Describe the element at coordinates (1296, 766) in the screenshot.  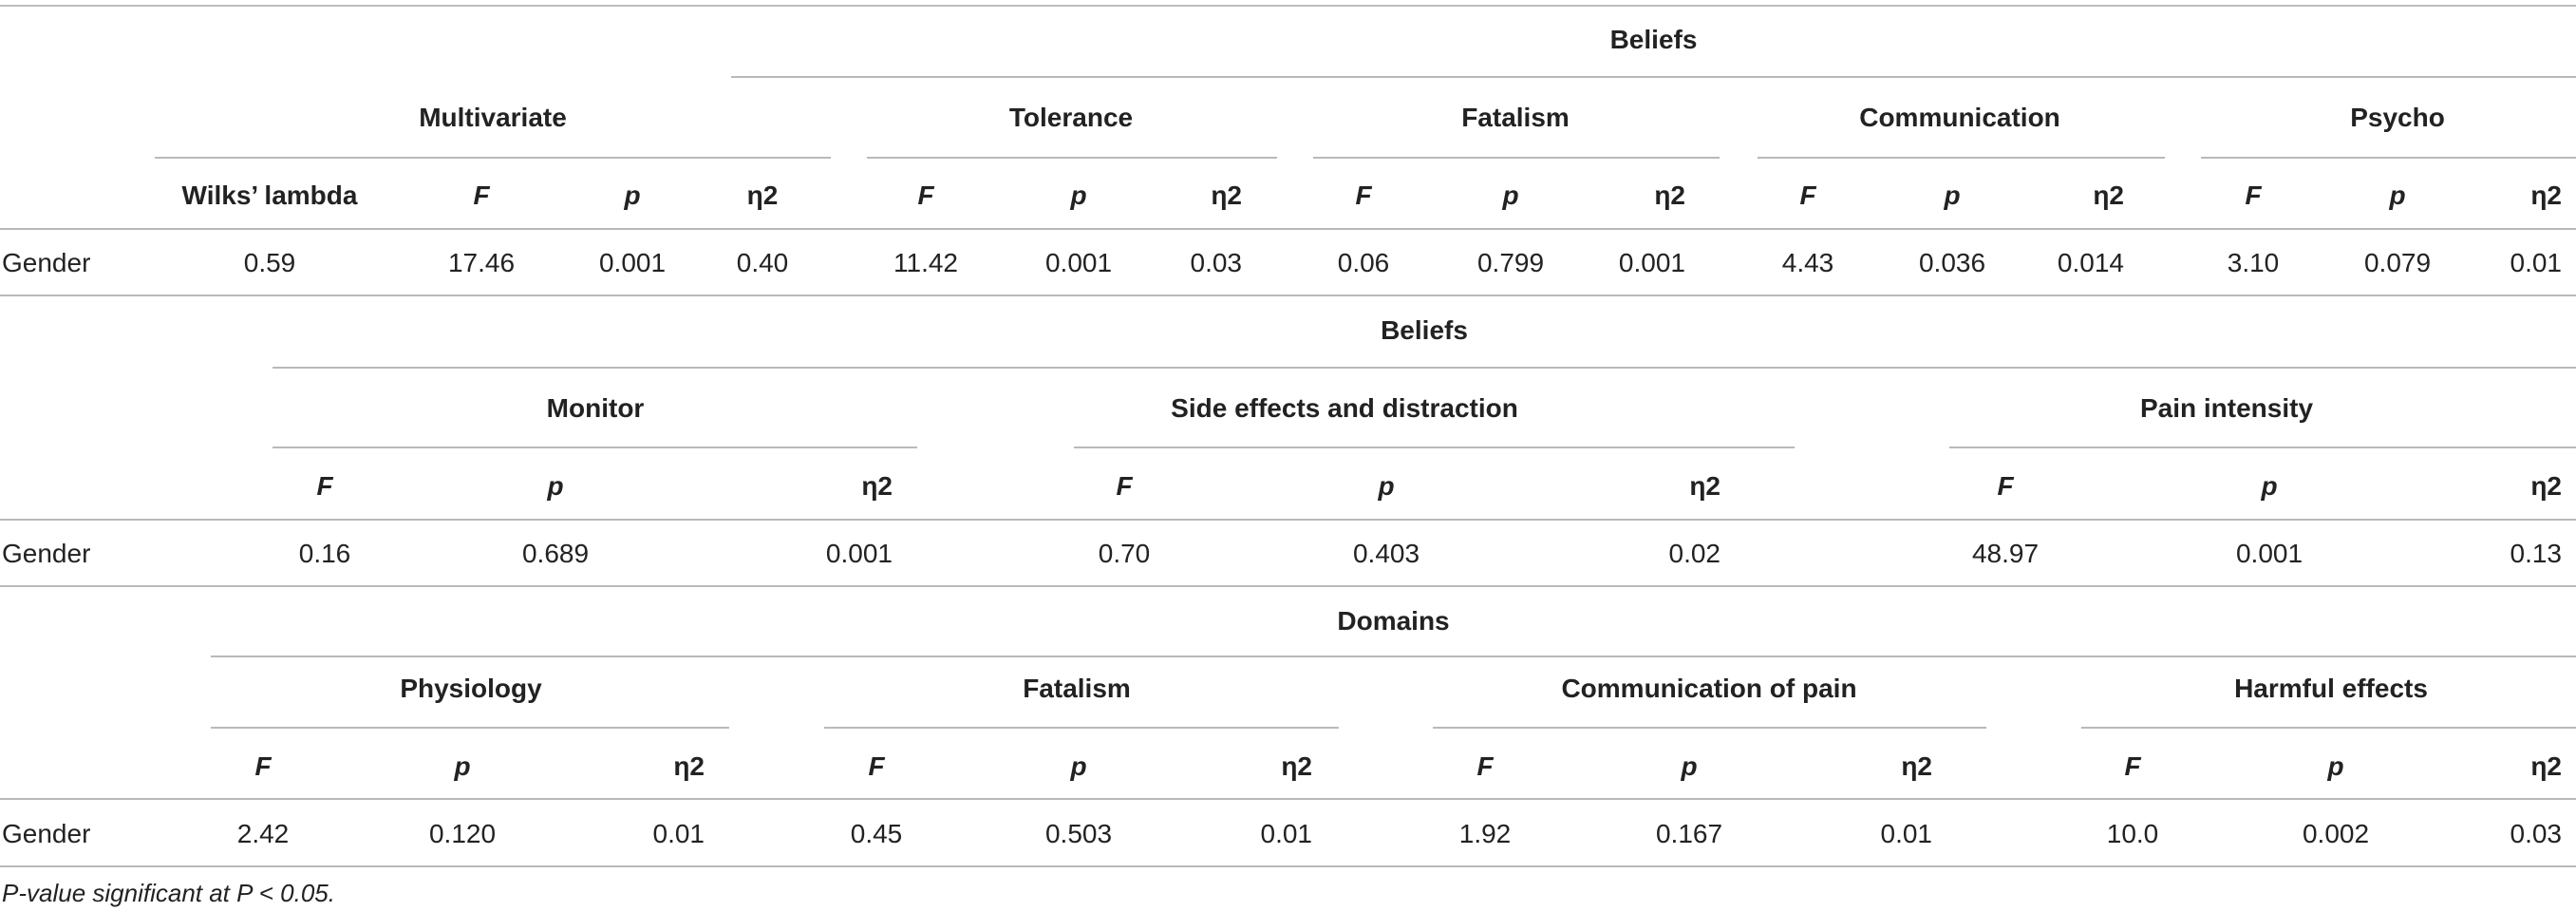
I see `column-header-3-6: η2` at that location.